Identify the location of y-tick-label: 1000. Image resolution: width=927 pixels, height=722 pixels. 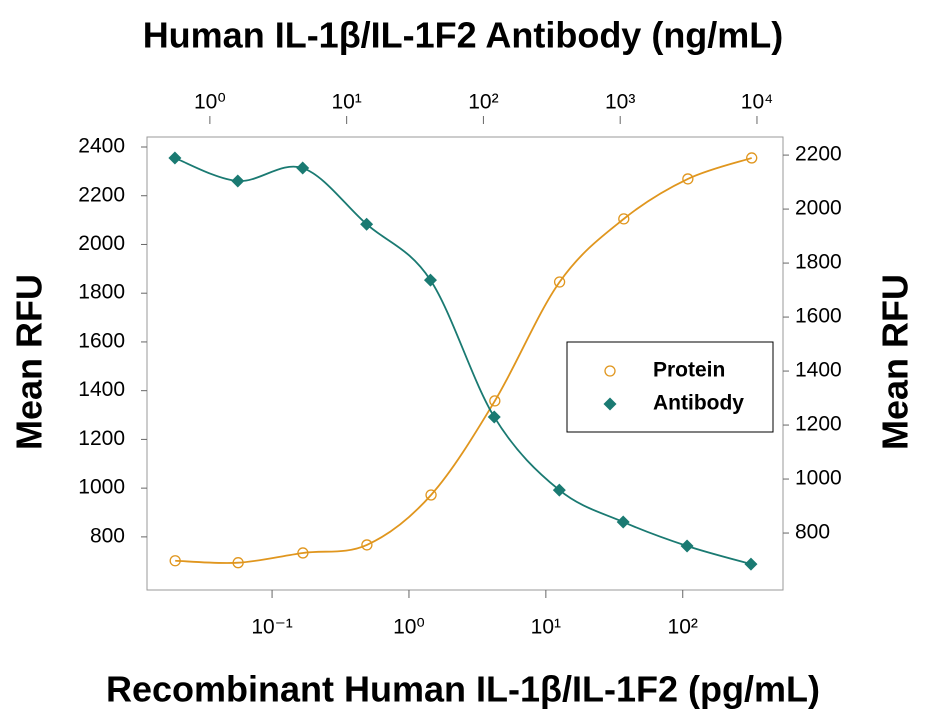
(101, 487).